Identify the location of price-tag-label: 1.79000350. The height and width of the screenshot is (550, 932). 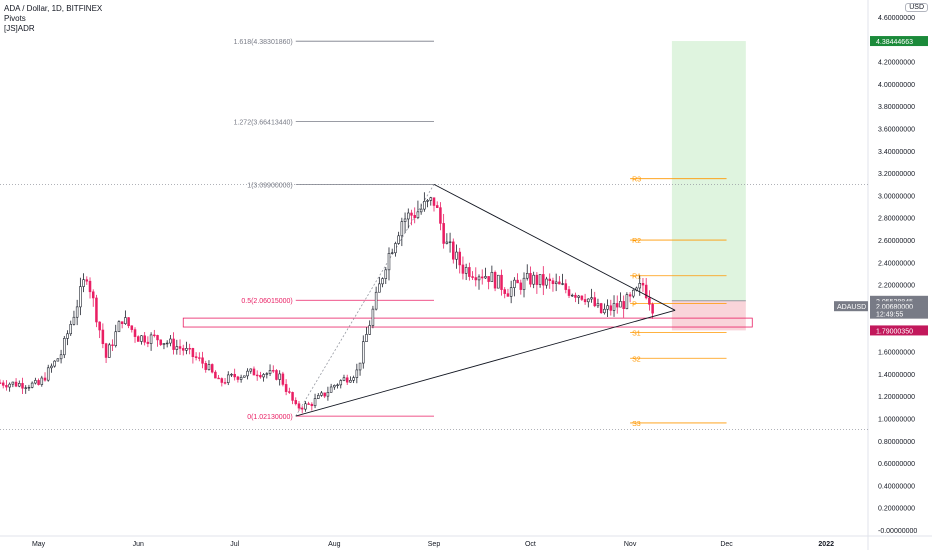
(894, 331).